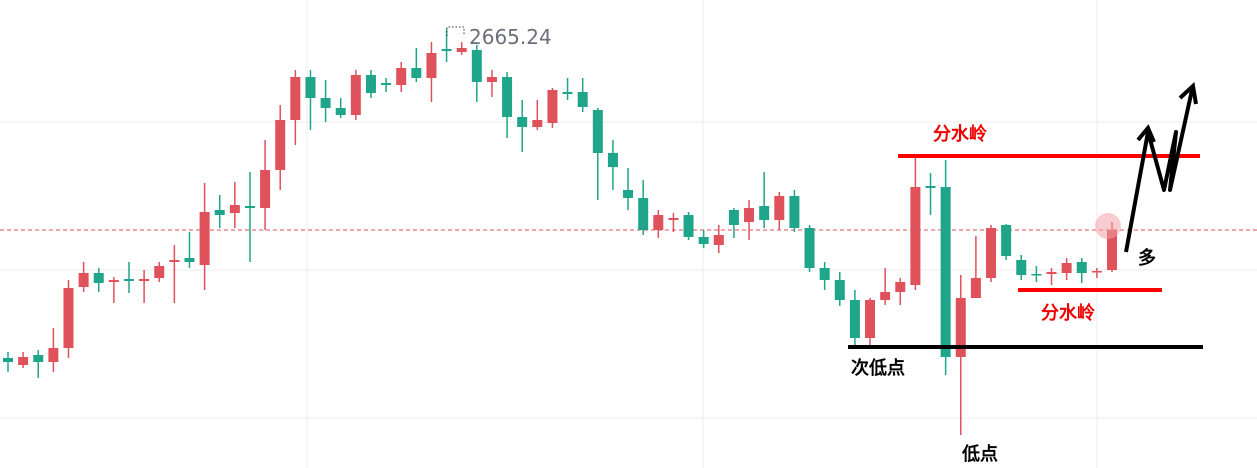  I want to click on trend-arrow, so click(1159, 171).